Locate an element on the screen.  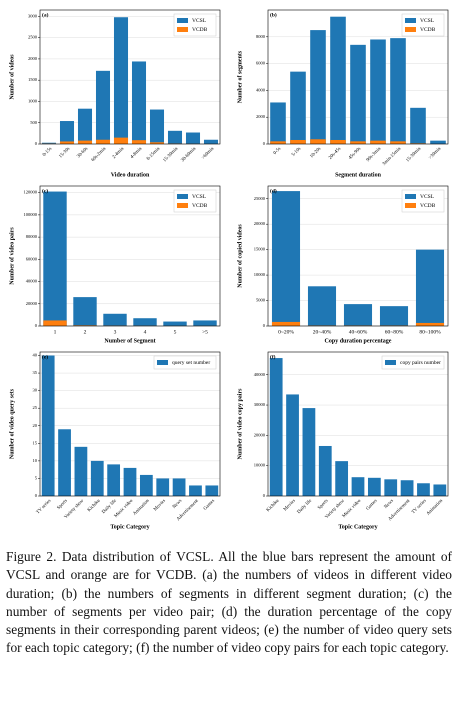
axis-label: Copy duration percentage is located at coordinates (358, 341).